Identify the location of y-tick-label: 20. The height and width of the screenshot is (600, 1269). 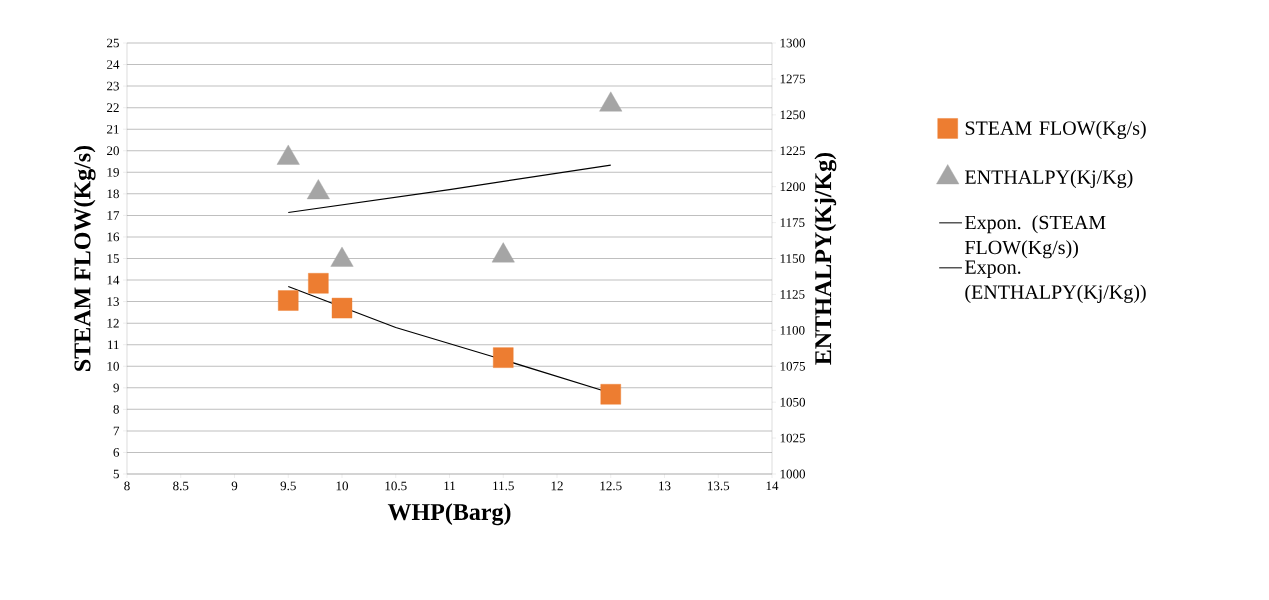
(113, 151).